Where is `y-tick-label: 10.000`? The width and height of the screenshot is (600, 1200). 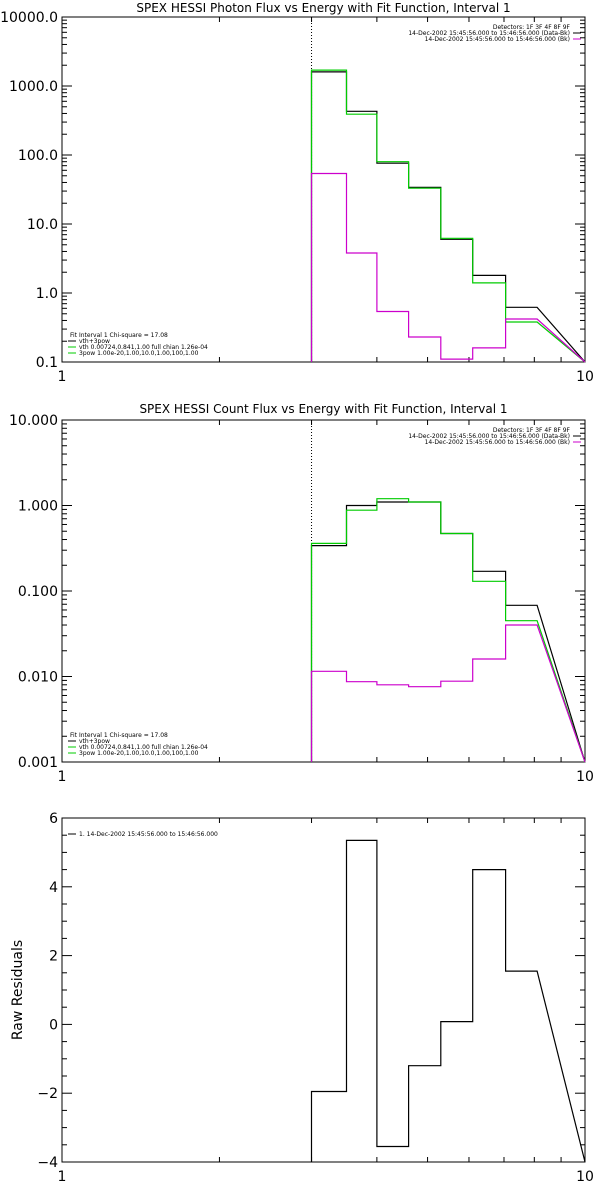
y-tick-label: 10.000 is located at coordinates (33, 421).